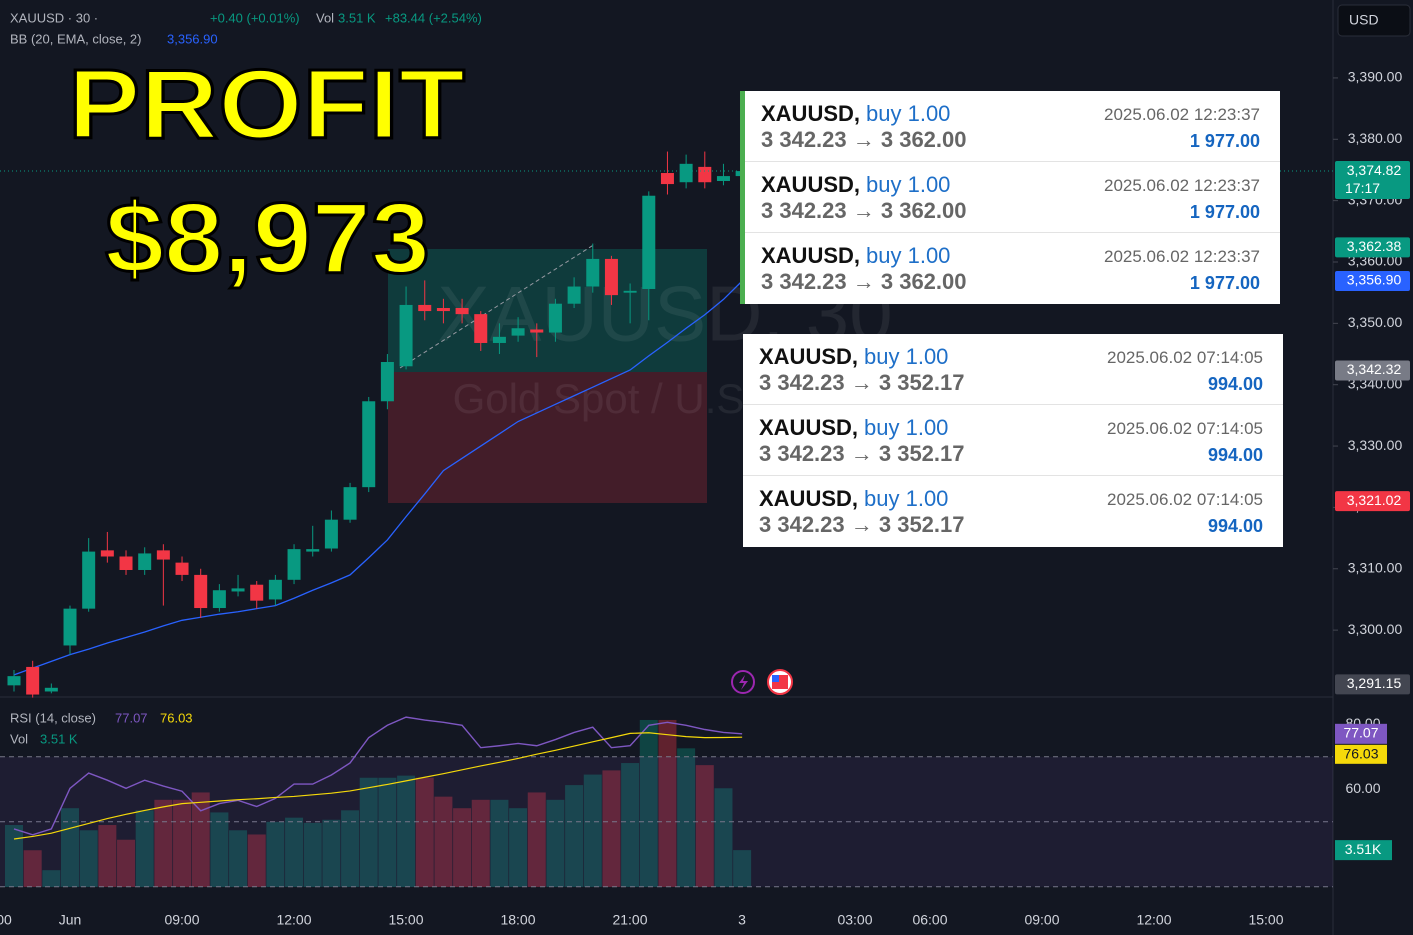 The image size is (1413, 935). What do you see at coordinates (1375, 629) in the screenshot?
I see `y-tick-label: 3,300.00` at bounding box center [1375, 629].